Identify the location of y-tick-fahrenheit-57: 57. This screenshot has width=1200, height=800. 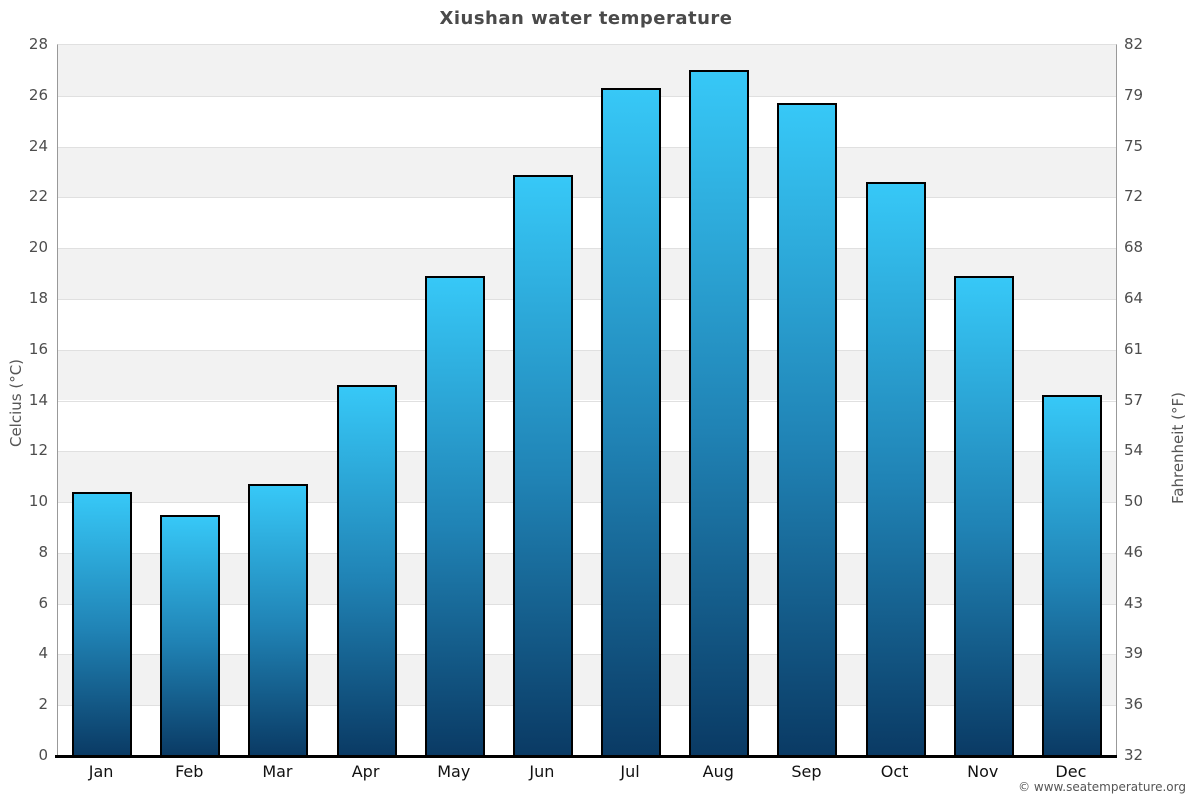
(1134, 399).